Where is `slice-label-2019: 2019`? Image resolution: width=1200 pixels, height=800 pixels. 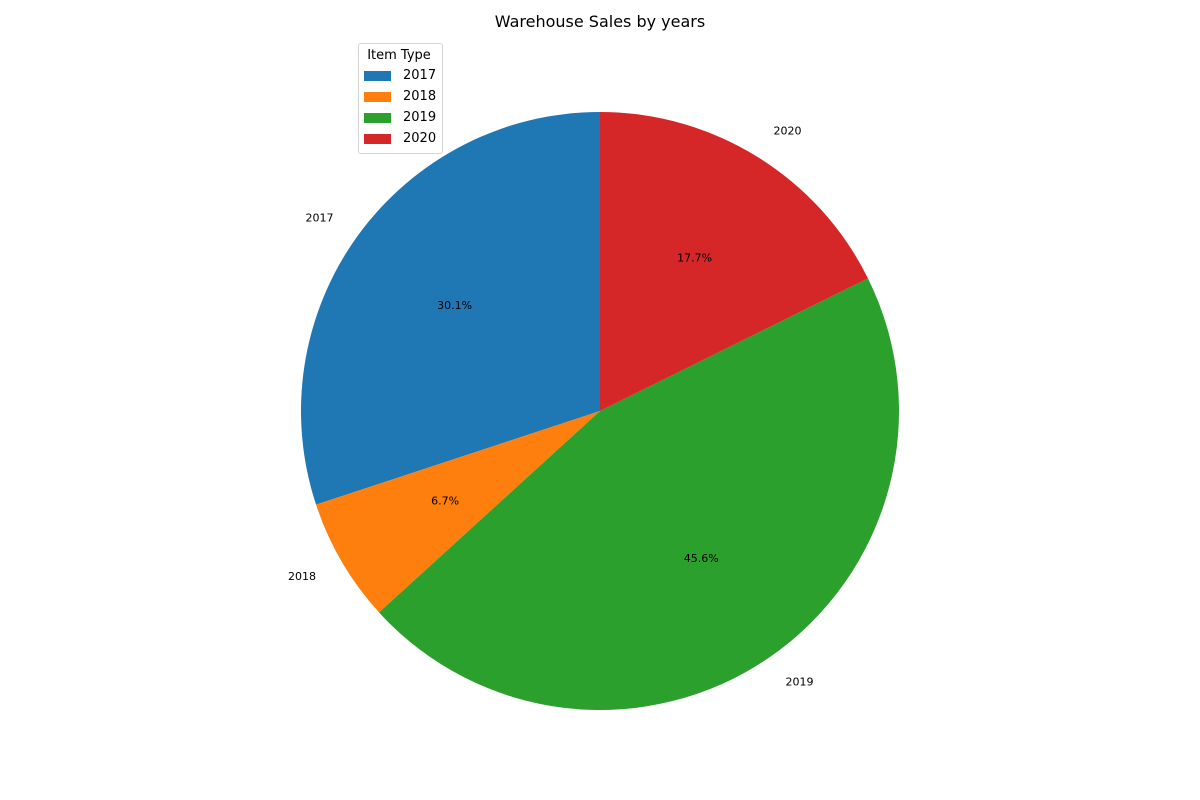 slice-label-2019: 2019 is located at coordinates (800, 682).